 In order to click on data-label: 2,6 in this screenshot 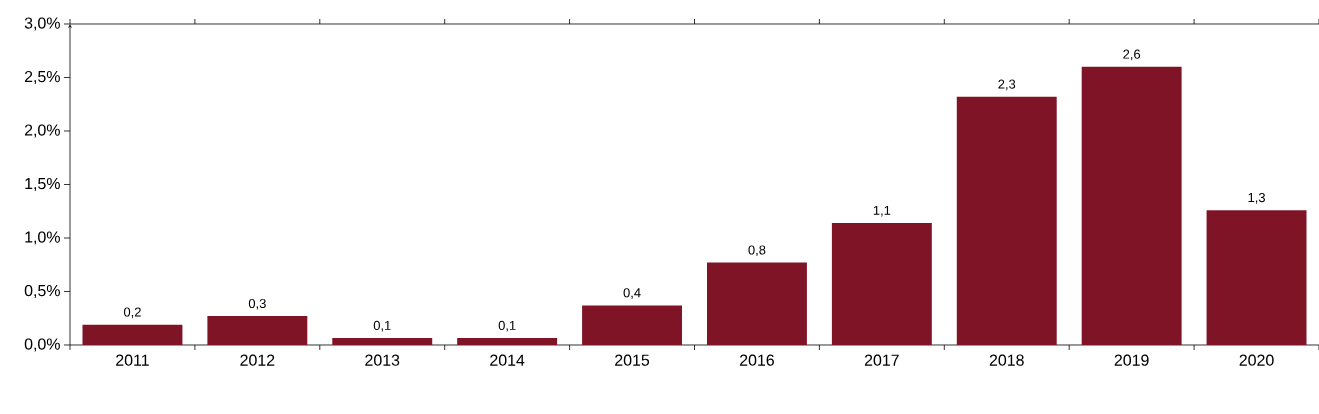, I will do `click(1132, 55)`.